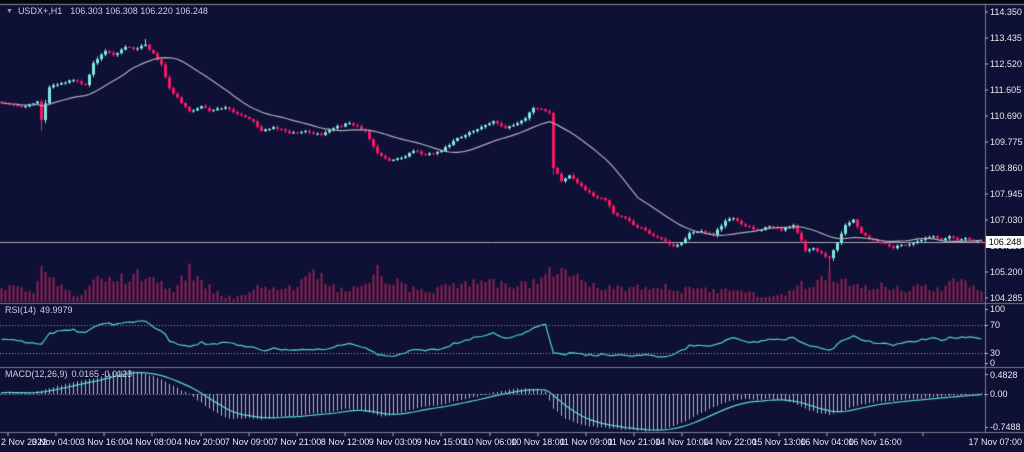 This screenshot has width=1024, height=452. Describe the element at coordinates (70, 374) in the screenshot. I see `macd-indicator-label: MACD(12,26,9) 0.0165 -0.0123` at that location.